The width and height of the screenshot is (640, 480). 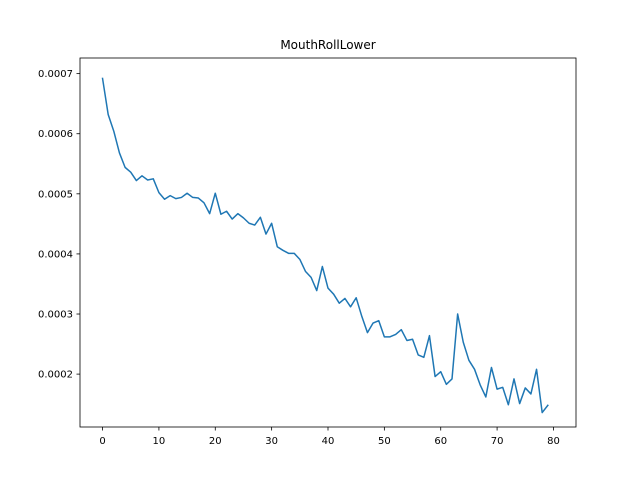 What do you see at coordinates (55, 134) in the screenshot?
I see `y-tick-label: 0.0006` at bounding box center [55, 134].